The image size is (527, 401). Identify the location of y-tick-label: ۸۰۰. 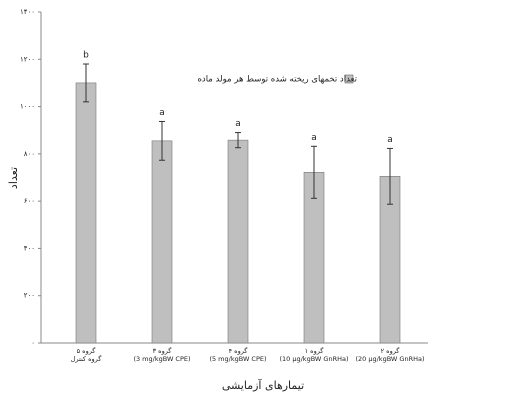
(29, 154).